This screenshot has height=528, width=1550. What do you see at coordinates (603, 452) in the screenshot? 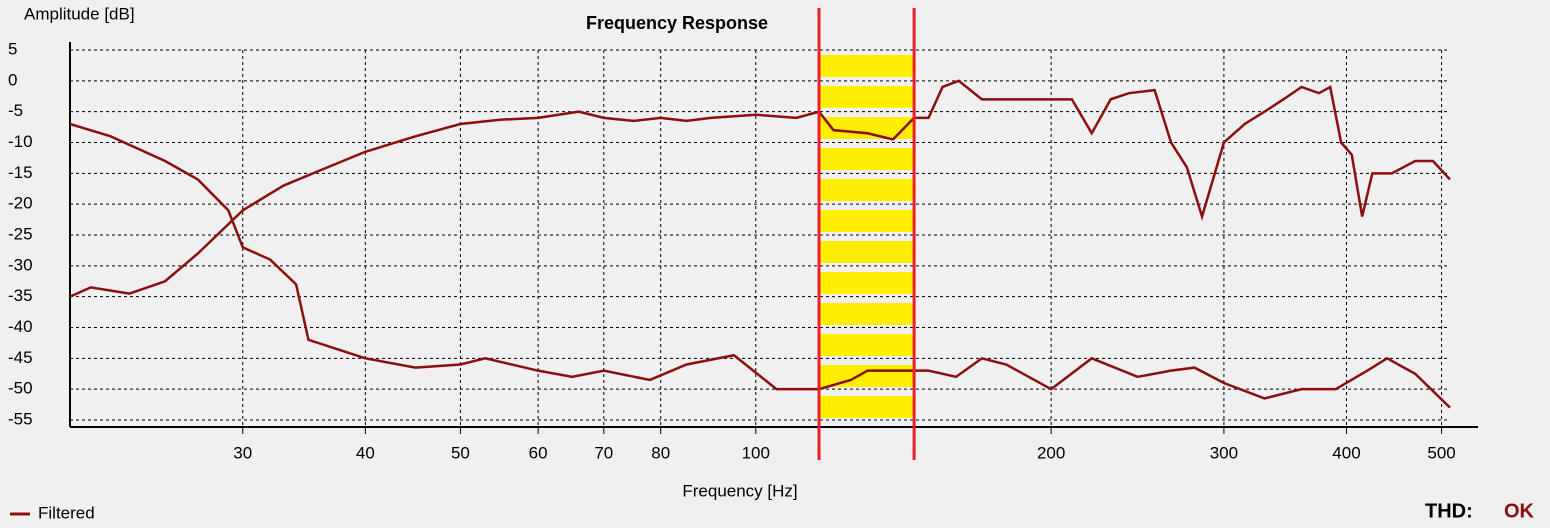
I see `x-tick-label: 70` at bounding box center [603, 452].